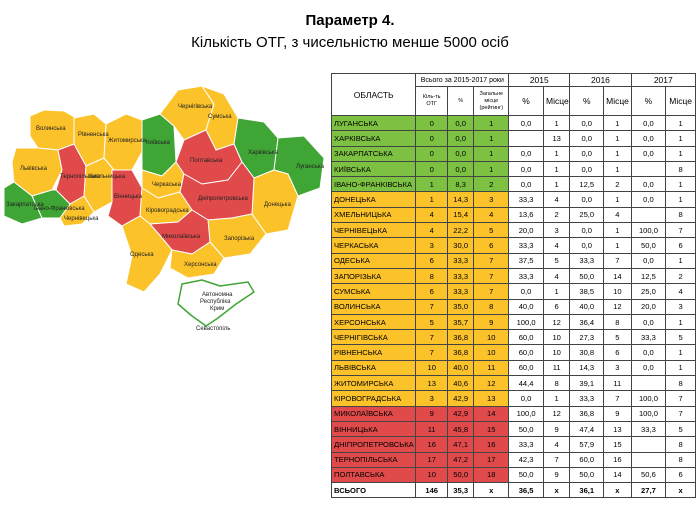 Image resolution: width=700 pixels, height=525 pixels. What do you see at coordinates (461, 199) in the screenshot?
I see `cell-p: 14,3` at bounding box center [461, 199].